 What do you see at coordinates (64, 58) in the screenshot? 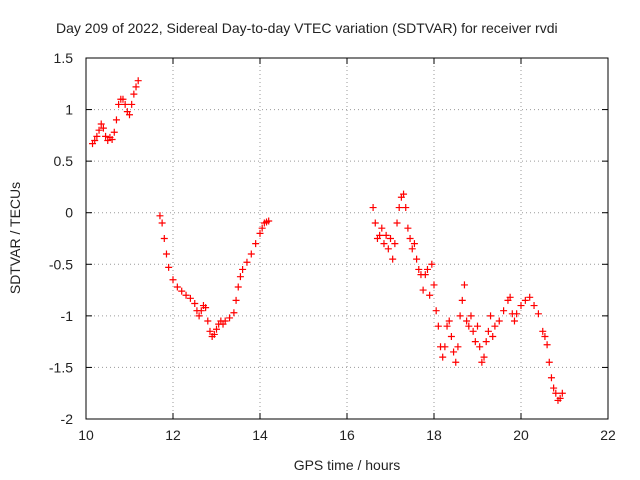
I see `y-tick-label: 1.5` at bounding box center [64, 58].